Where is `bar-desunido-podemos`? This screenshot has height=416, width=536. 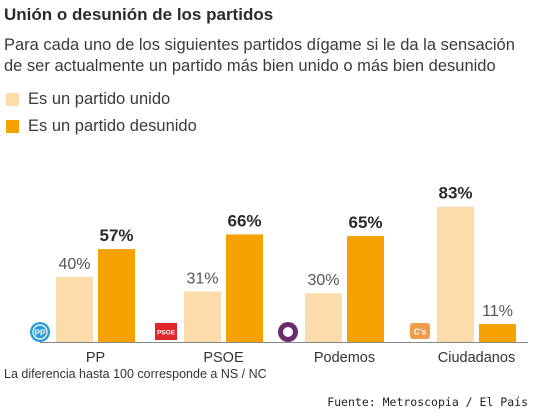
bar-desunido-podemos is located at coordinates (365, 289).